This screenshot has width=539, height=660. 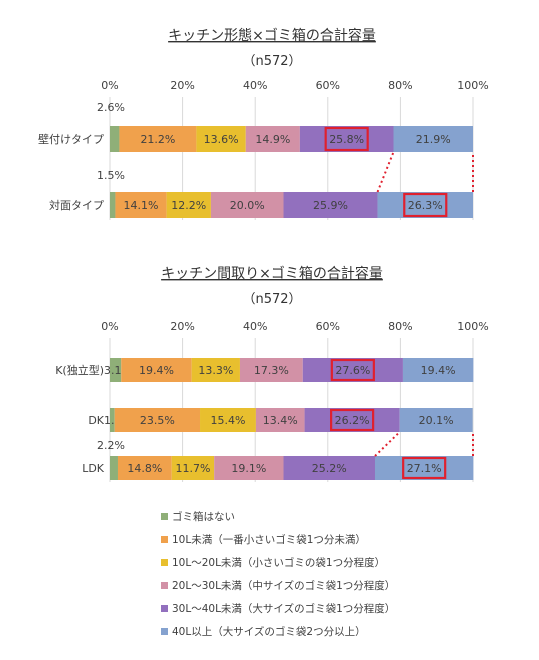 I want to click on legend-label: 40L以上（大サイズのゴミ袋2つ分以上）, so click(x=269, y=631).